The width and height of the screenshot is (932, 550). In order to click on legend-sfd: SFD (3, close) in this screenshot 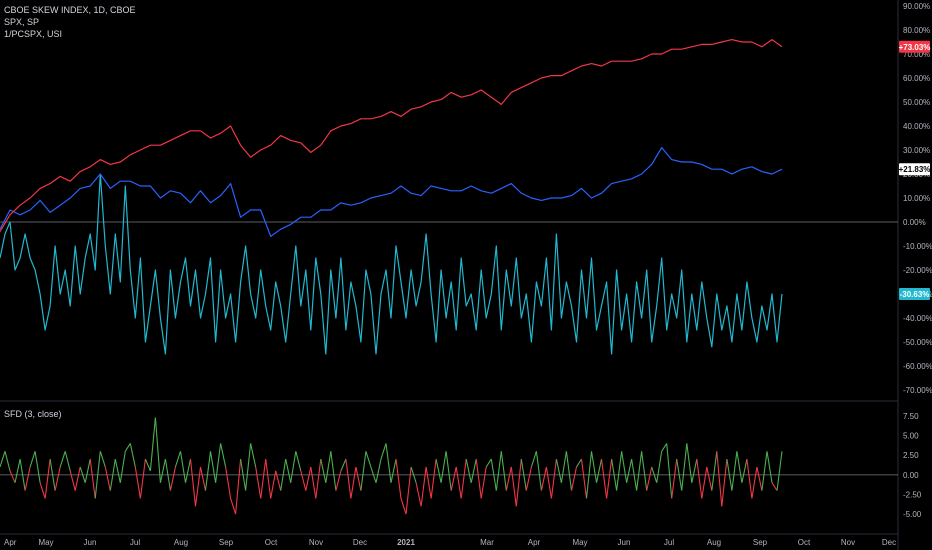, I will do `click(33, 414)`.